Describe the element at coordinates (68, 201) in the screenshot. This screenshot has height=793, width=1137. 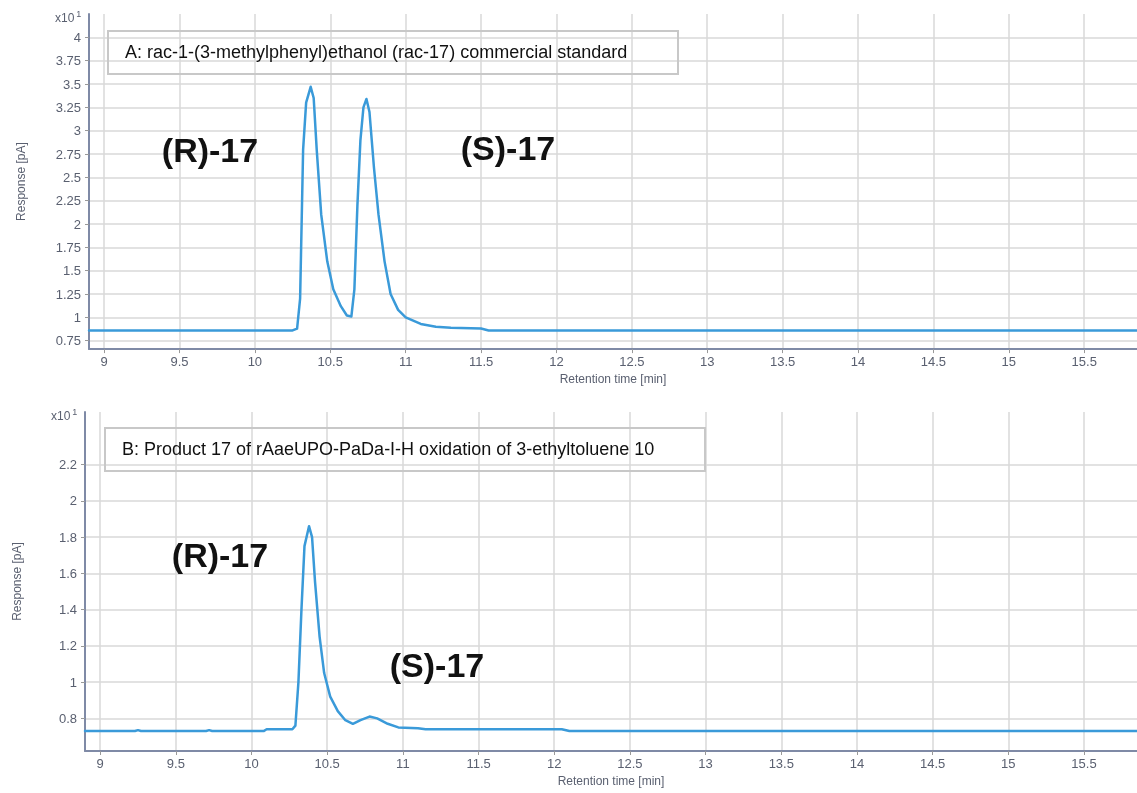
I see `y-tick-label: 2.25` at that location.